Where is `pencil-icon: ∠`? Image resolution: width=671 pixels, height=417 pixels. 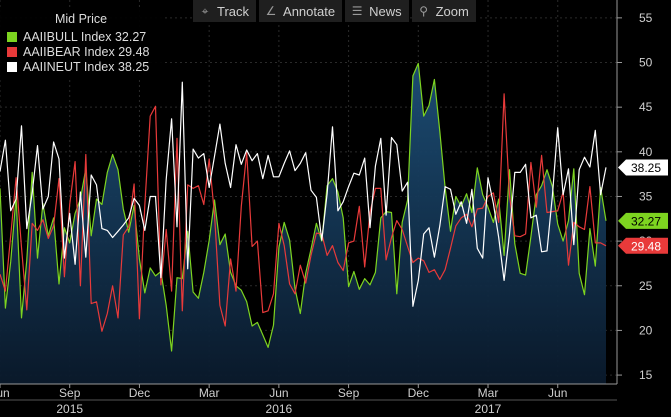 pencil-icon: ∠ is located at coordinates (271, 11).